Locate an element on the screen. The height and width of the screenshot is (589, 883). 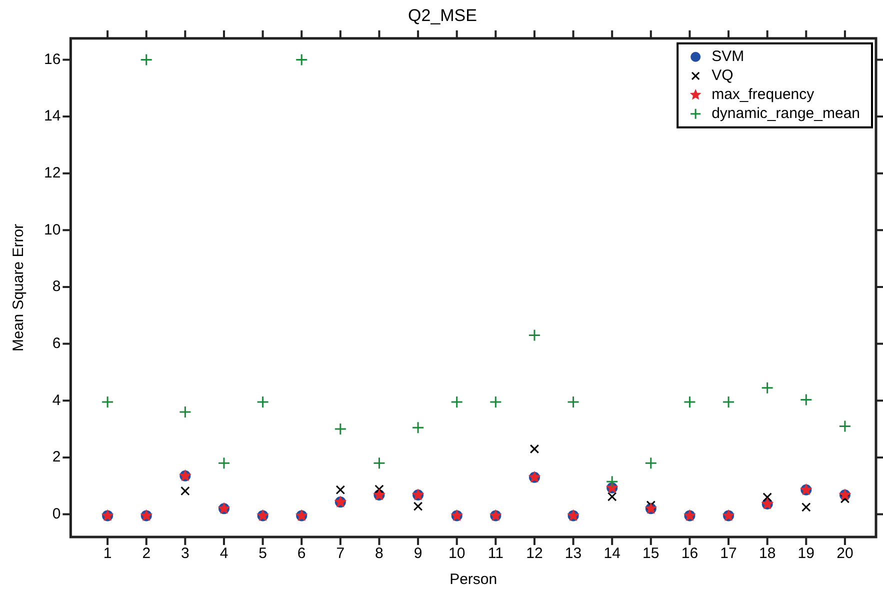
x-tick-label: 5 is located at coordinates (262, 553).